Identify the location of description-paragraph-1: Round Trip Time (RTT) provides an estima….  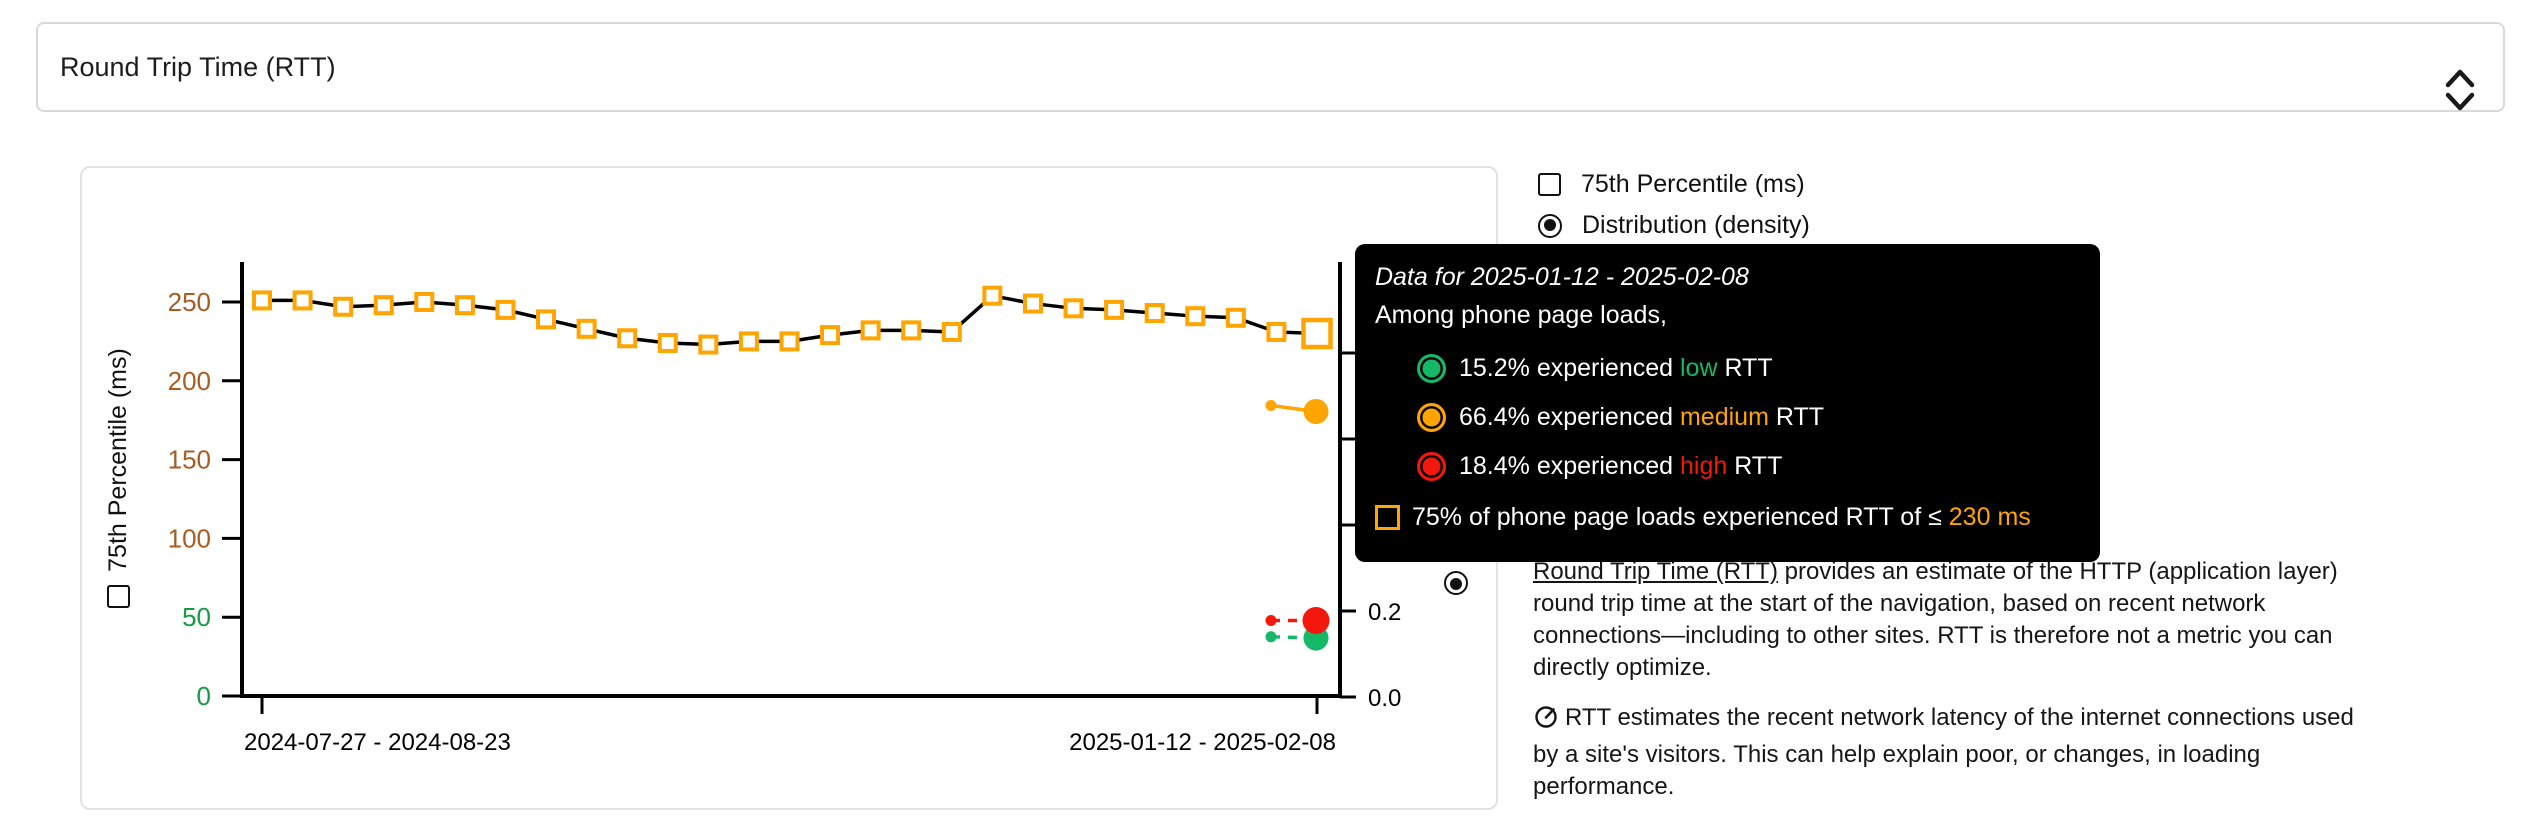
(1935, 619).